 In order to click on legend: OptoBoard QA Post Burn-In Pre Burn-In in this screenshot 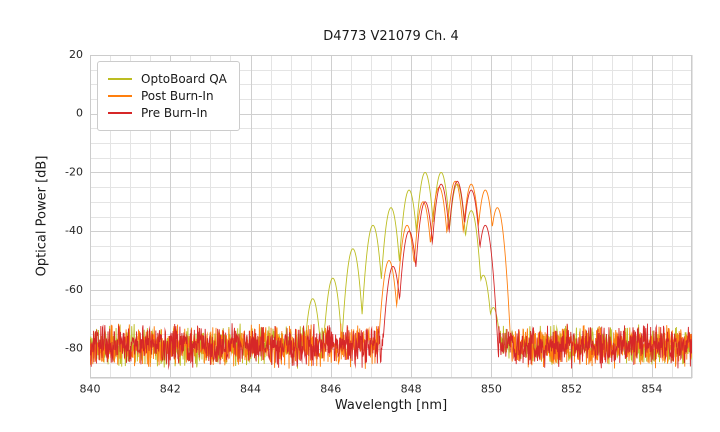, I will do `click(168, 96)`.